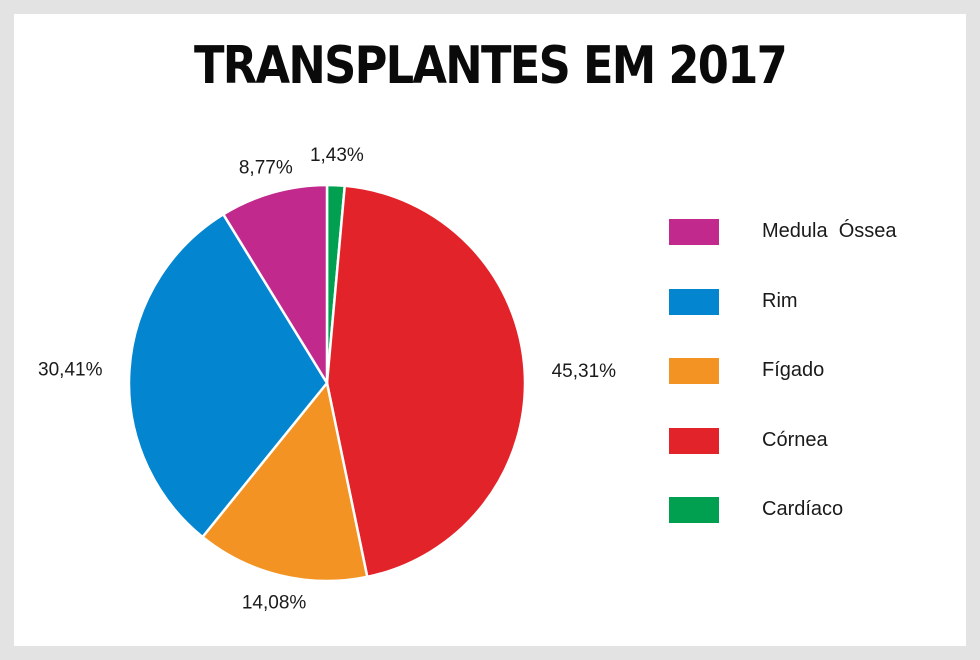  What do you see at coordinates (793, 370) in the screenshot?
I see `legend-label: Fígado` at bounding box center [793, 370].